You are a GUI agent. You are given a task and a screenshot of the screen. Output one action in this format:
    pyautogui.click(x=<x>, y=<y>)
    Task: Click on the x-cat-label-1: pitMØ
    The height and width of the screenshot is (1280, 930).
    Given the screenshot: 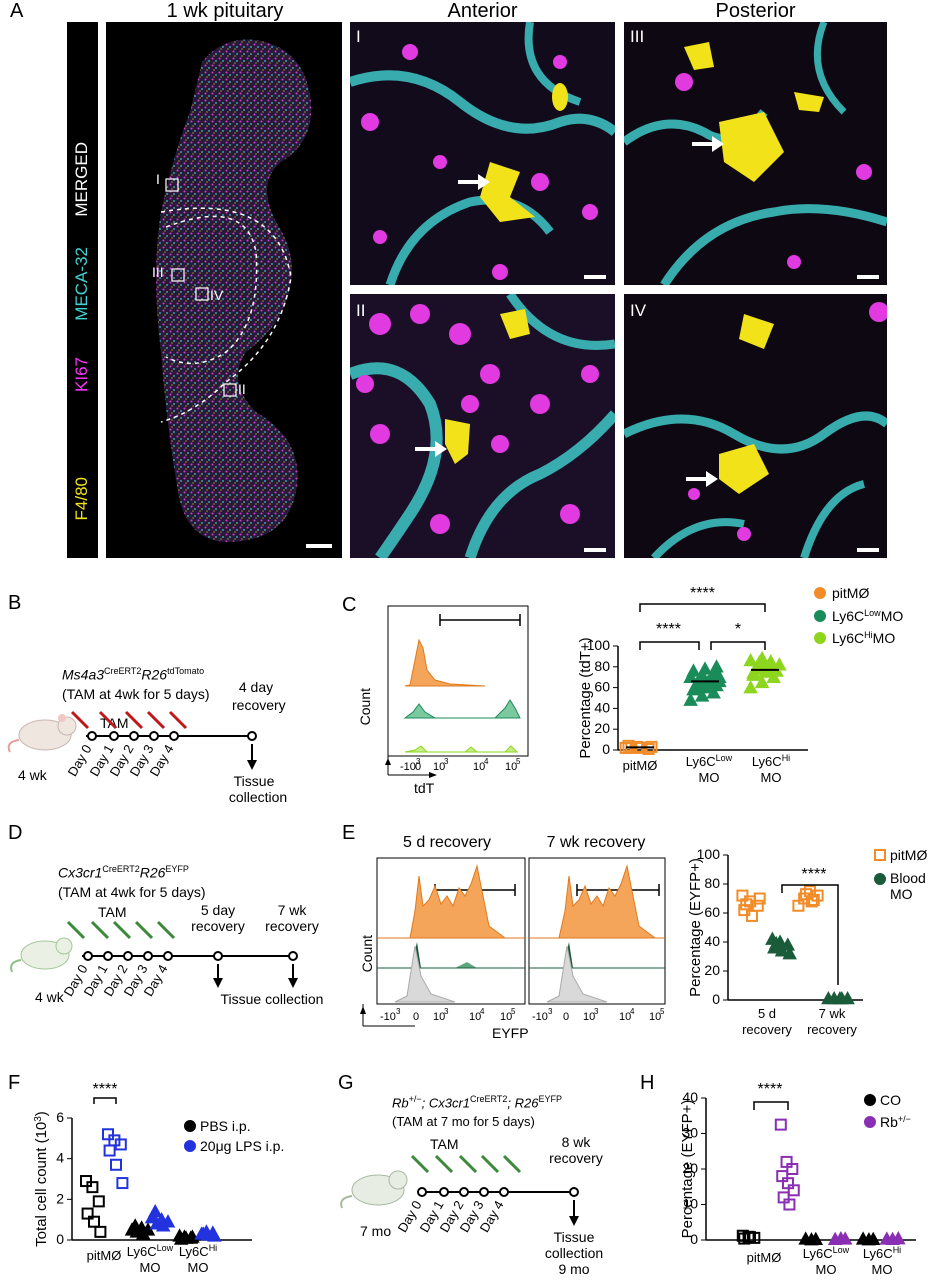 What is the action you would take?
    pyautogui.click(x=104, y=1255)
    